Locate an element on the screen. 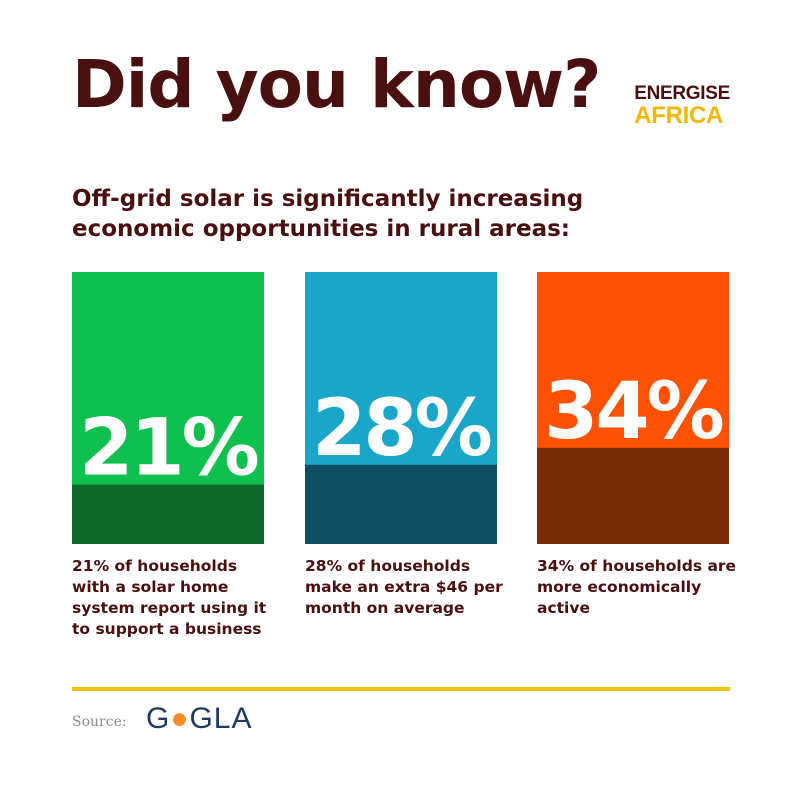 This screenshot has width=800, height=800. value-label-3: 34% is located at coordinates (633, 412).